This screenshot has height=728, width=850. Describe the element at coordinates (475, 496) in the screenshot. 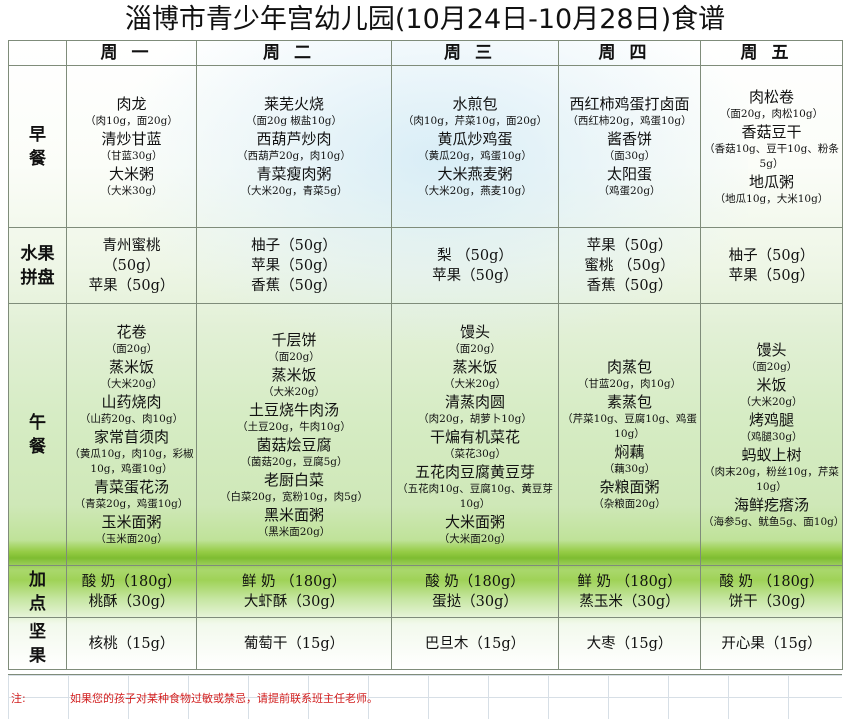

I see `ingredient-note: （五花肉10g、豆腐10g、黄豆芽10g）` at that location.